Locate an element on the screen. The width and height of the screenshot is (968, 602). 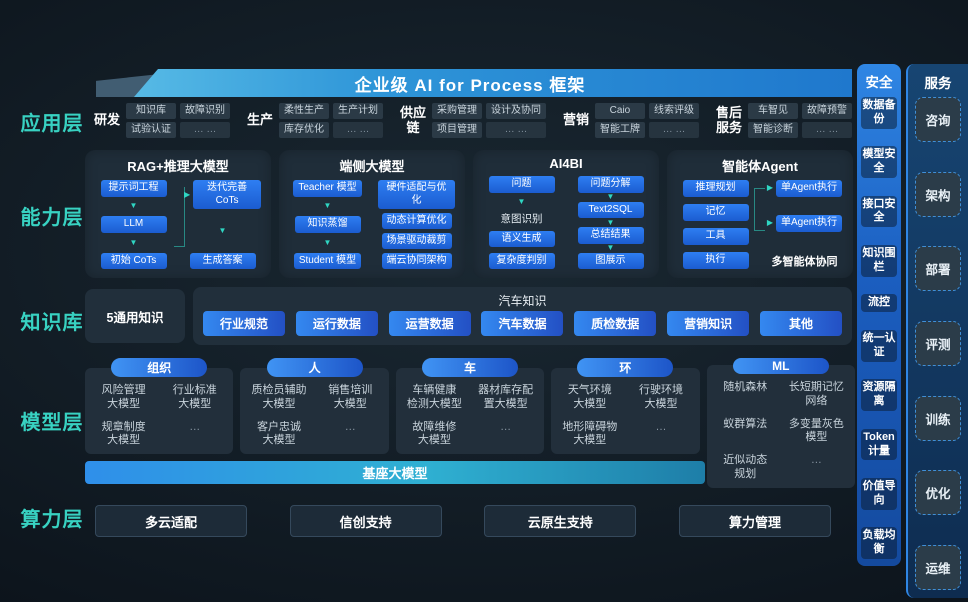
model-category-pill: 环 is located at coordinates (625, 367).